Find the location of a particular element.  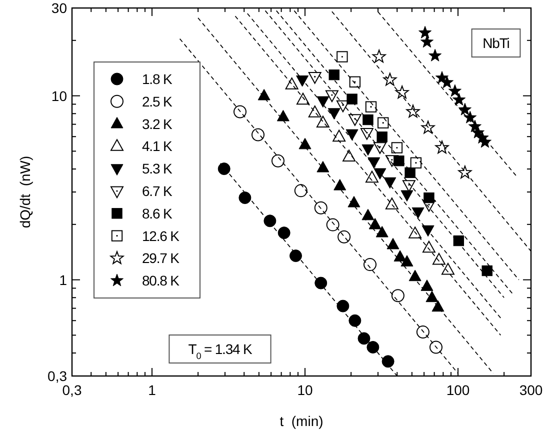

legend-label: 80.8 K is located at coordinates (161, 280).